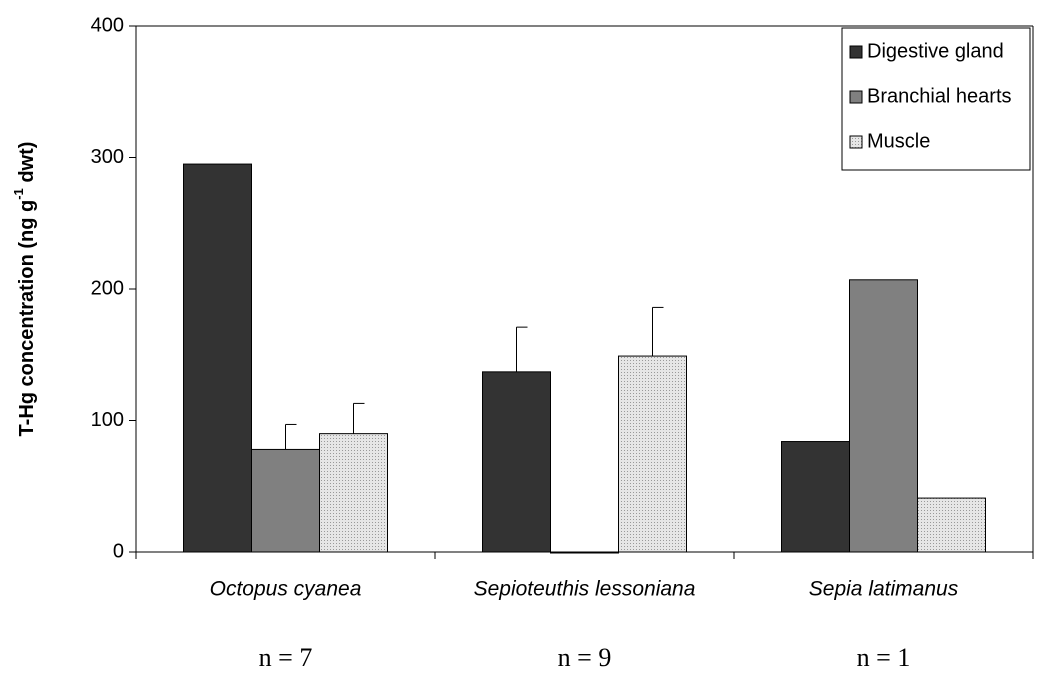 The height and width of the screenshot is (679, 1042). I want to click on y-tick-label: 200, so click(107, 288).